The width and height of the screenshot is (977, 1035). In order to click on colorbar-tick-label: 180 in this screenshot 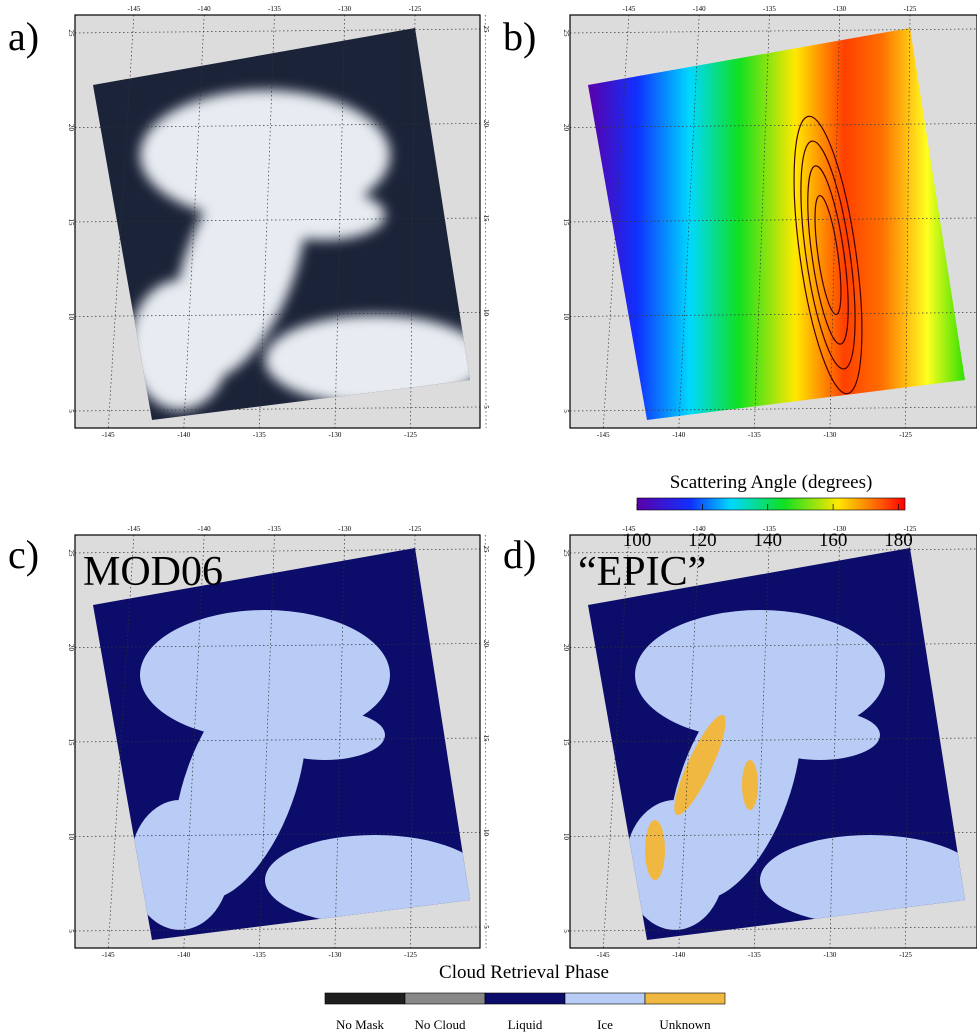, I will do `click(898, 540)`.